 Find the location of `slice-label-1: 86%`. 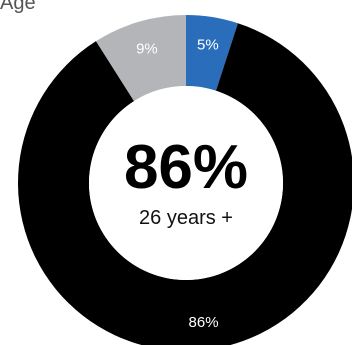

slice-label-1: 86% is located at coordinates (204, 322).